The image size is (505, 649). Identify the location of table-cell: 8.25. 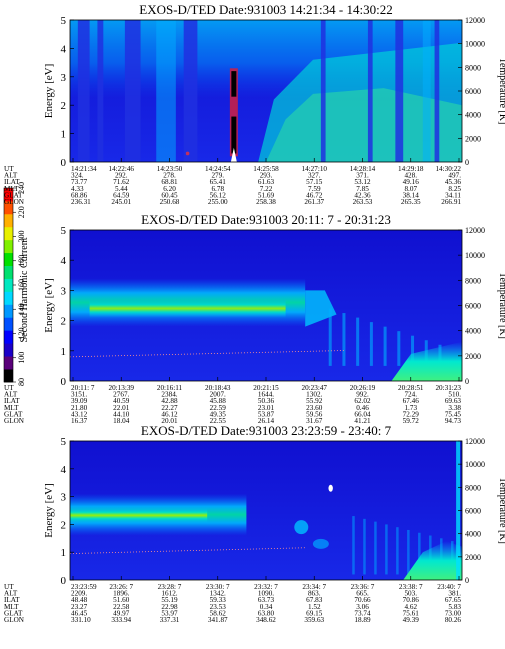
(454, 189).